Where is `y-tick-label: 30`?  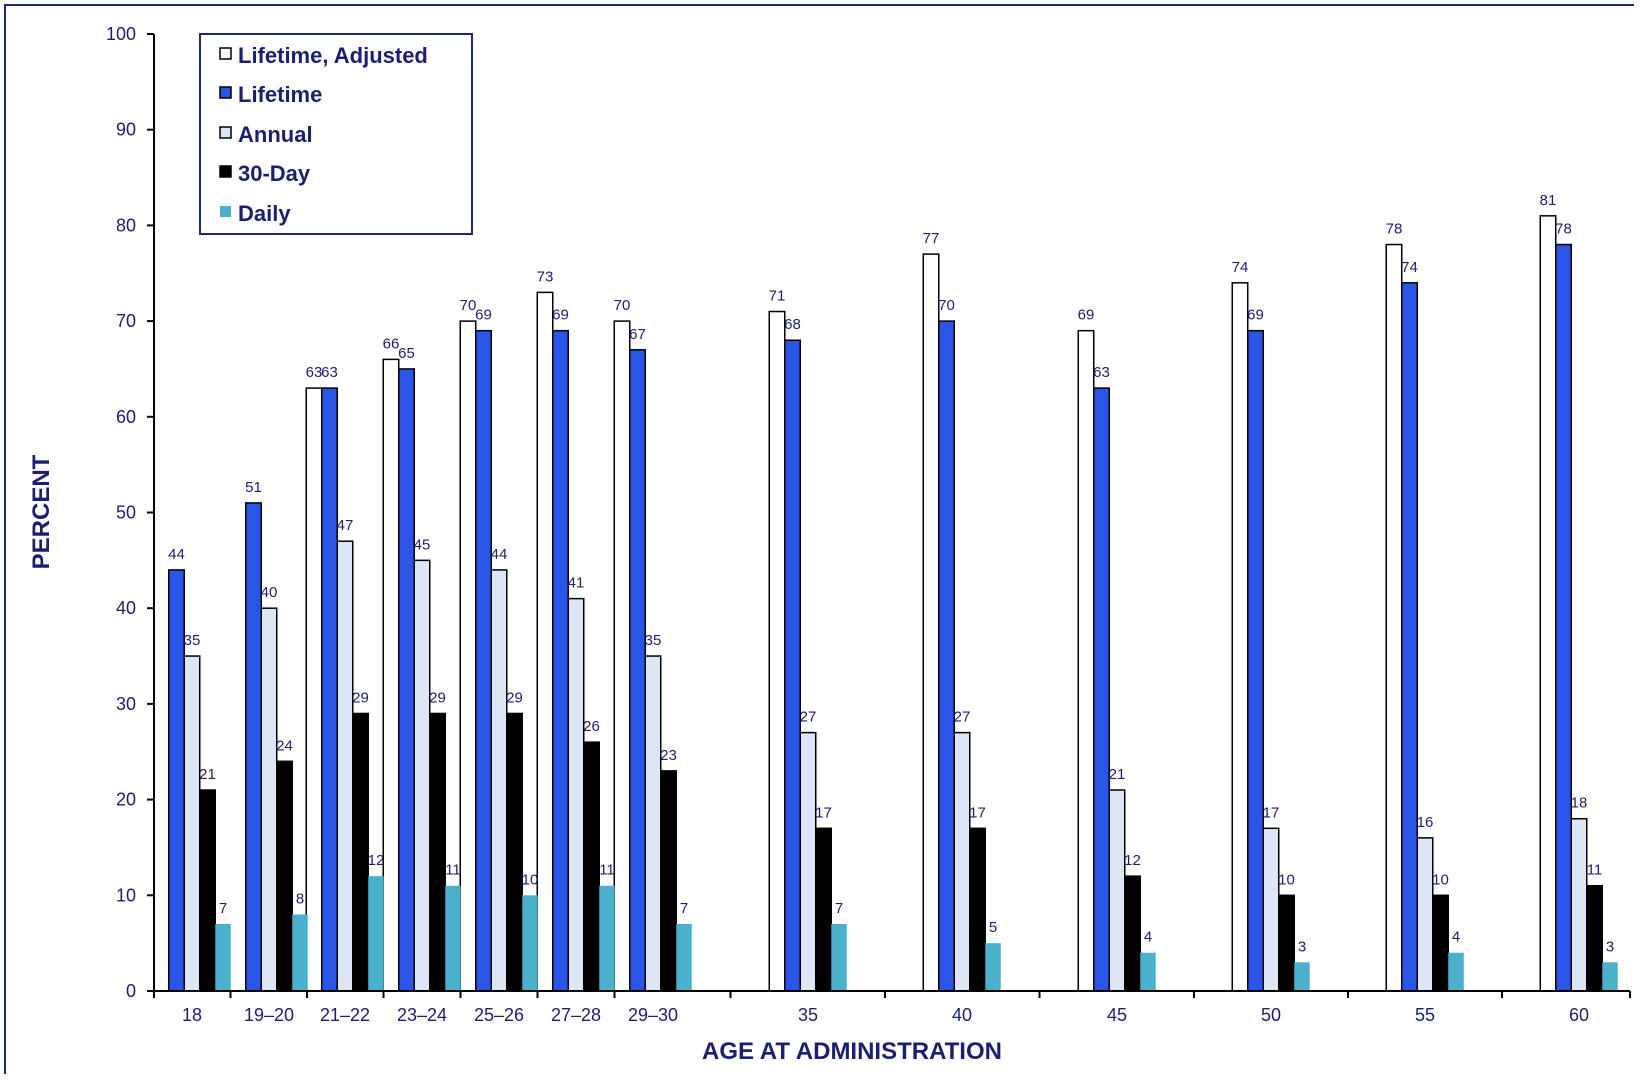
y-tick-label: 30 is located at coordinates (126, 704).